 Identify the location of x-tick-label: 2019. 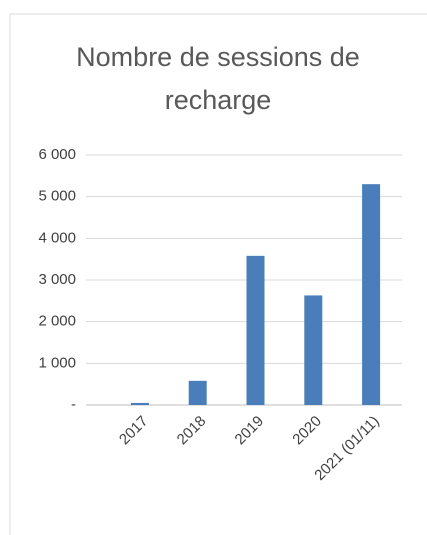
(250, 431).